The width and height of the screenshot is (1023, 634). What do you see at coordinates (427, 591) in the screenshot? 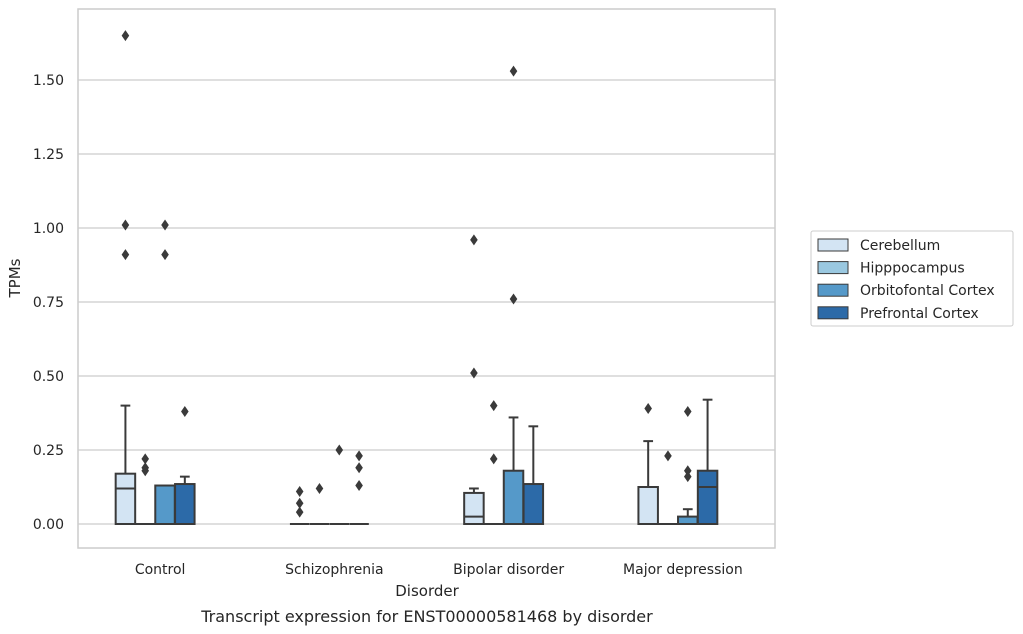
I see `x-axis-title: Disorder` at bounding box center [427, 591].